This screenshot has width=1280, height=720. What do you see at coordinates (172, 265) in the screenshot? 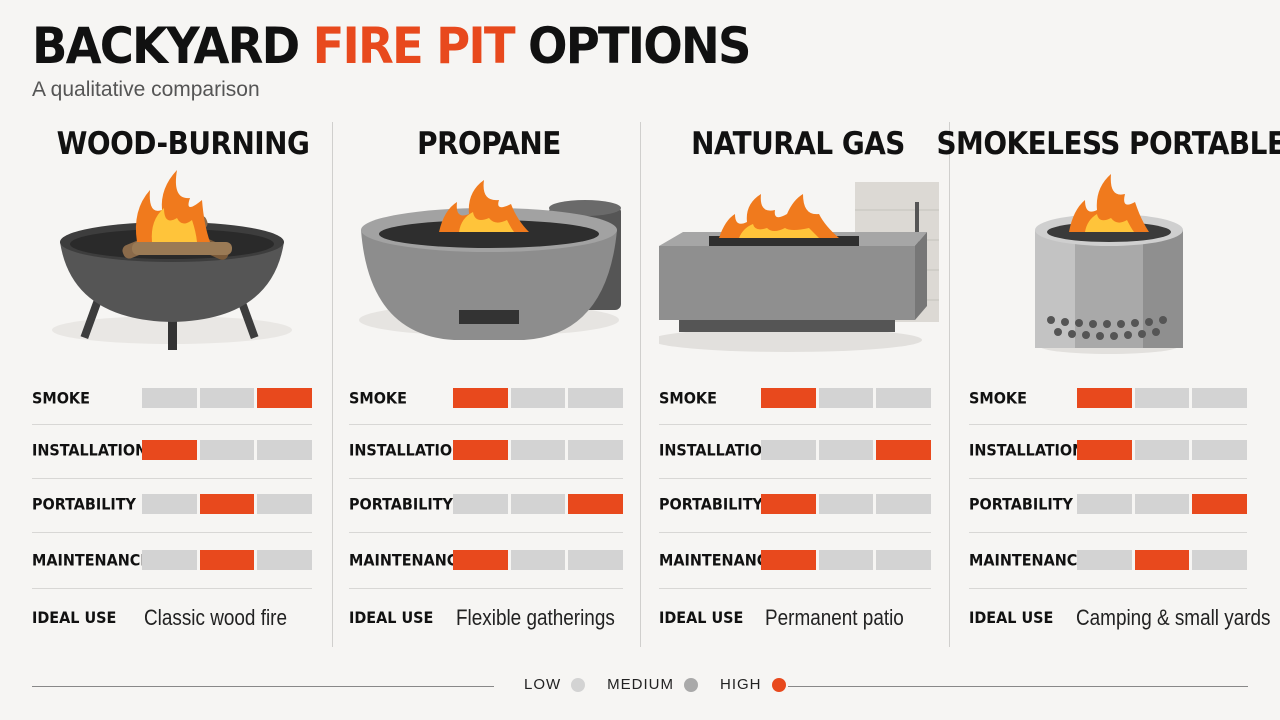
I see `wood-fire-pit-illustration` at bounding box center [172, 265].